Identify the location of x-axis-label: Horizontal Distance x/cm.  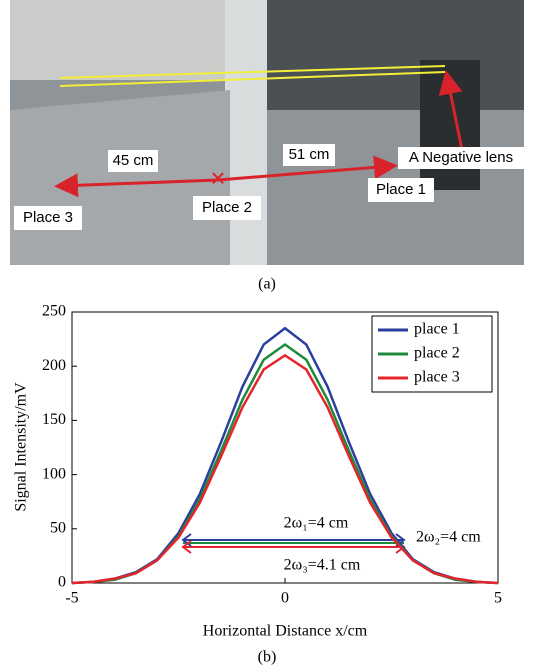
(285, 631).